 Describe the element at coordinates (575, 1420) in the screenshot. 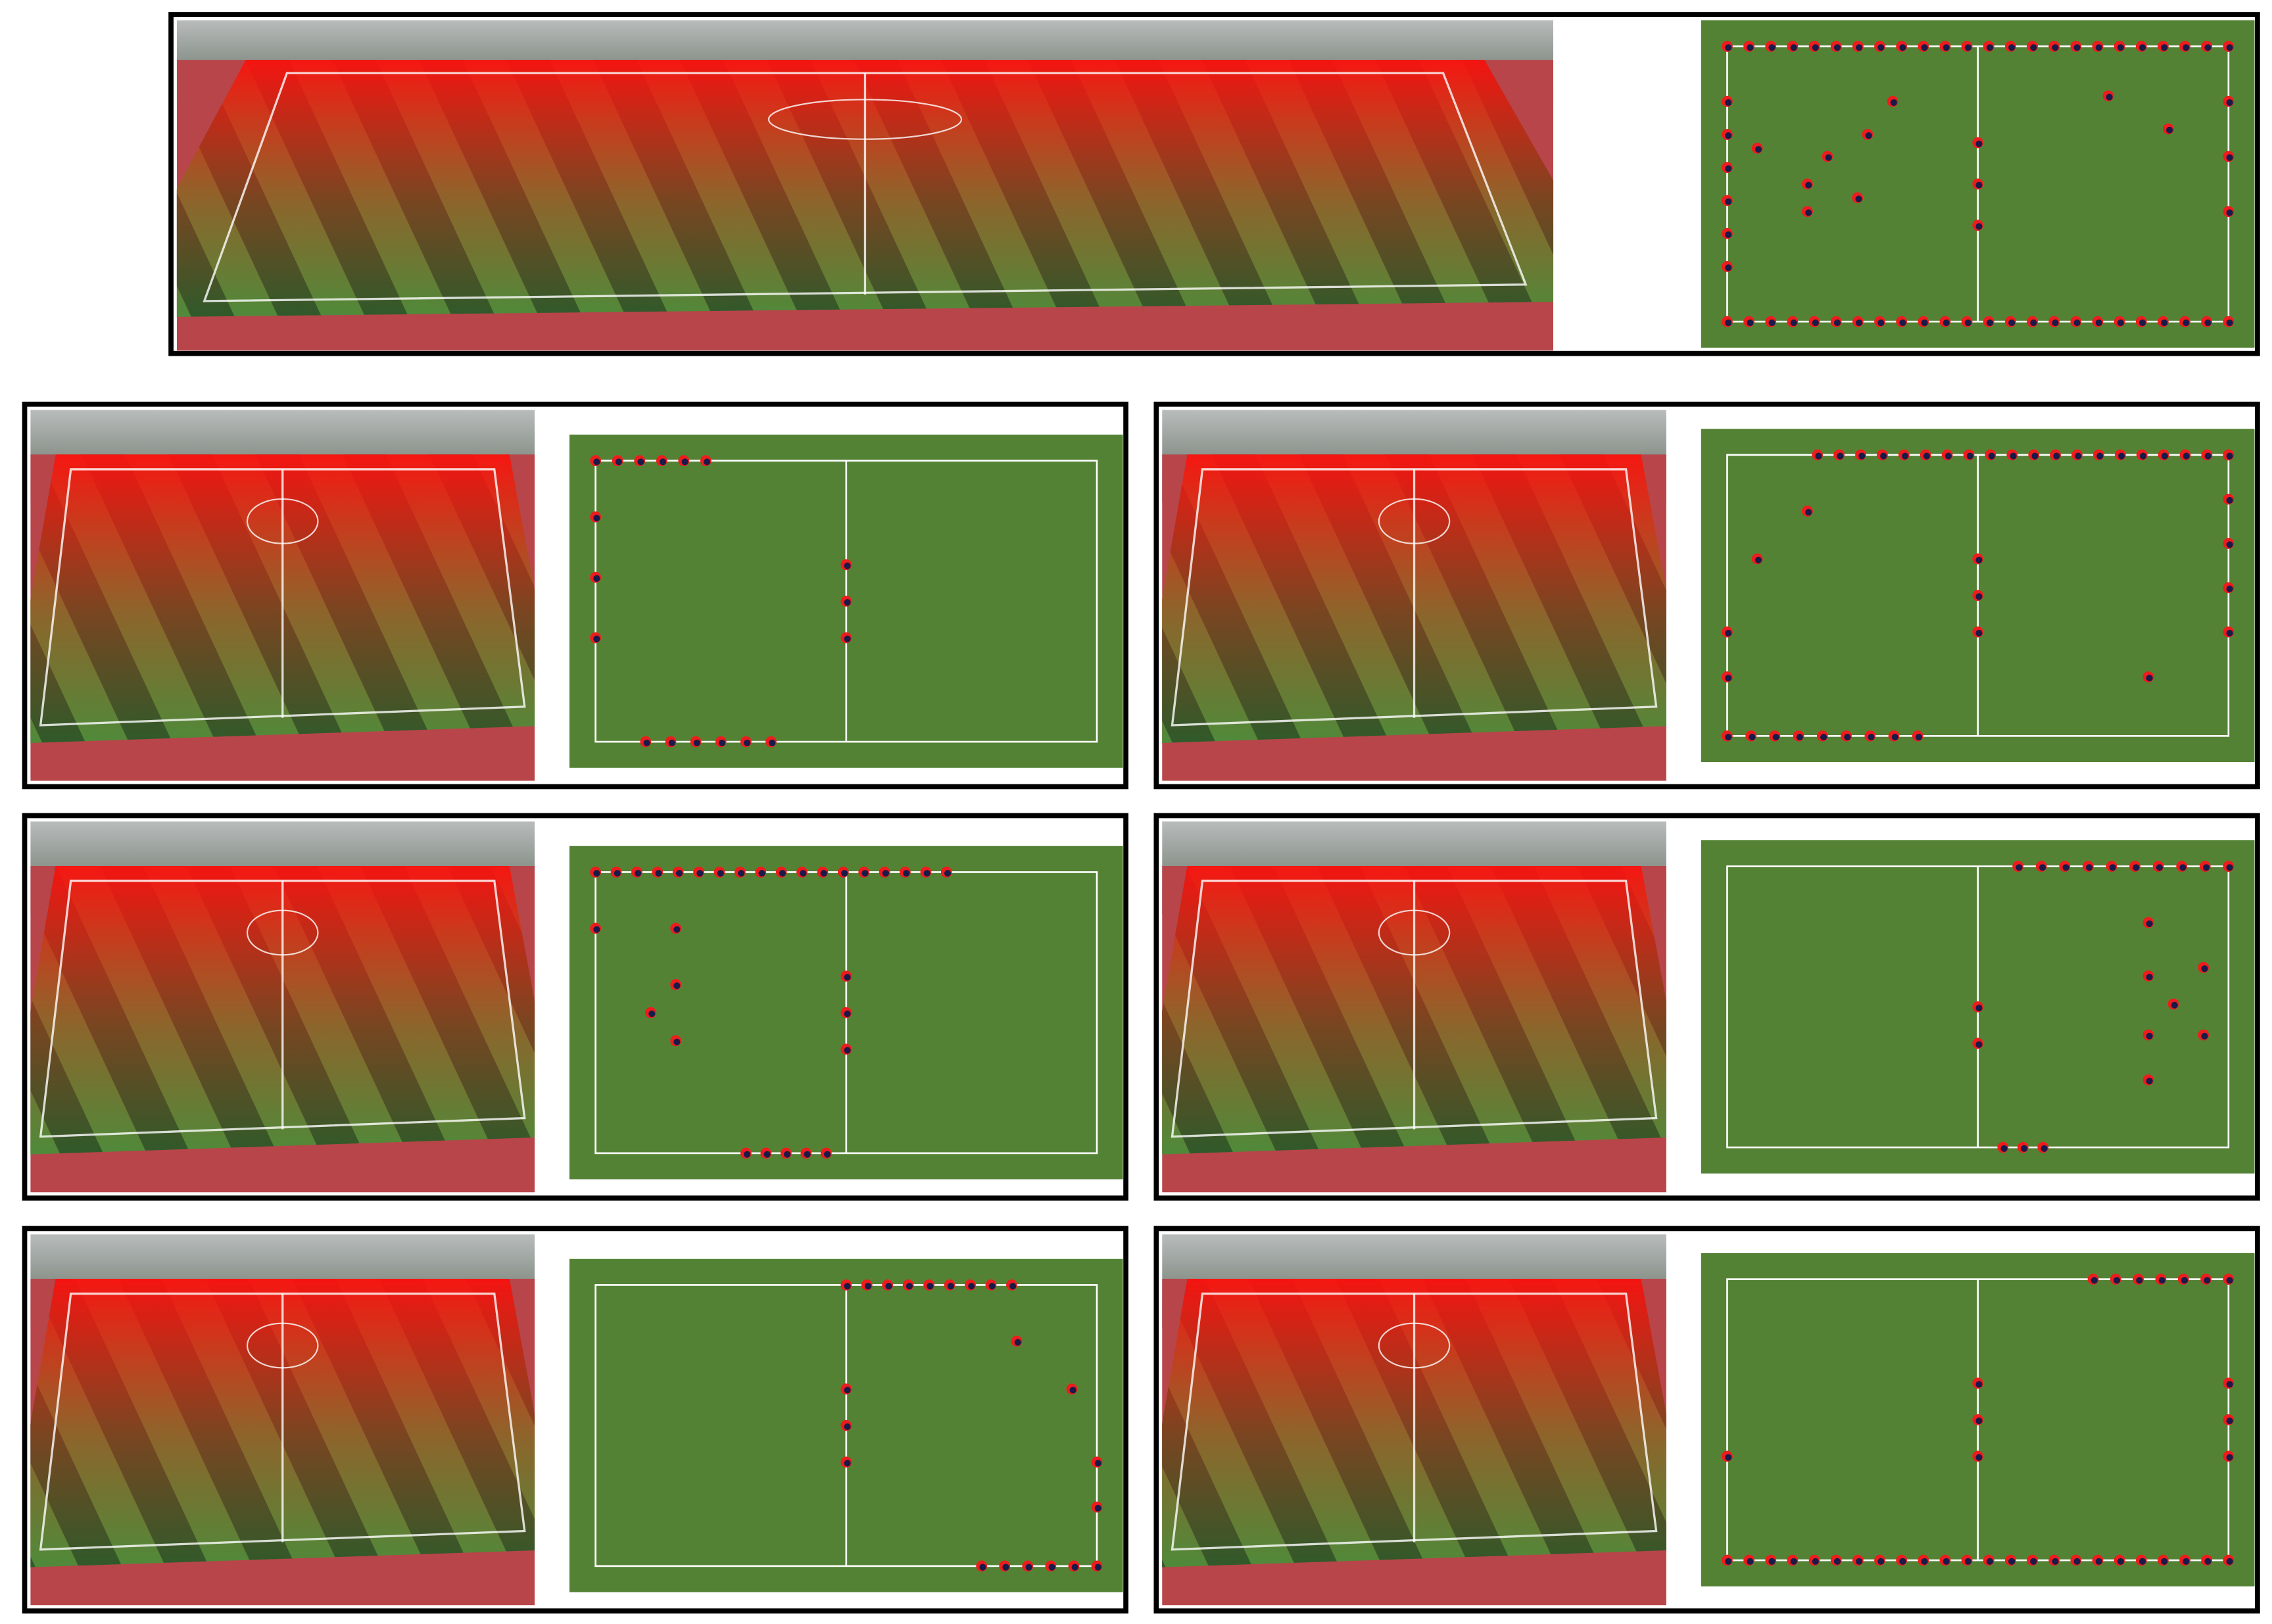

I see `panel-frame` at that location.